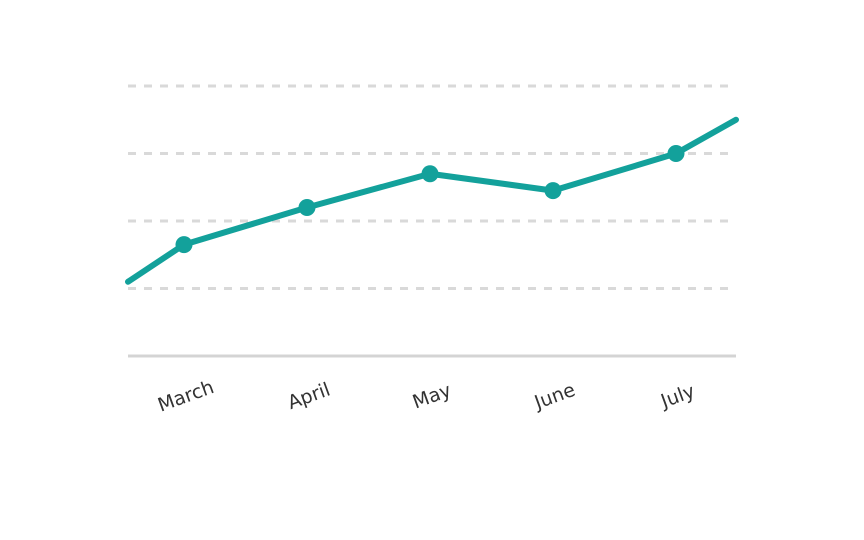 Image resolution: width=864 pixels, height=540 pixels. What do you see at coordinates (432, 396) in the screenshot?
I see `x-tick-label-may: May` at bounding box center [432, 396].